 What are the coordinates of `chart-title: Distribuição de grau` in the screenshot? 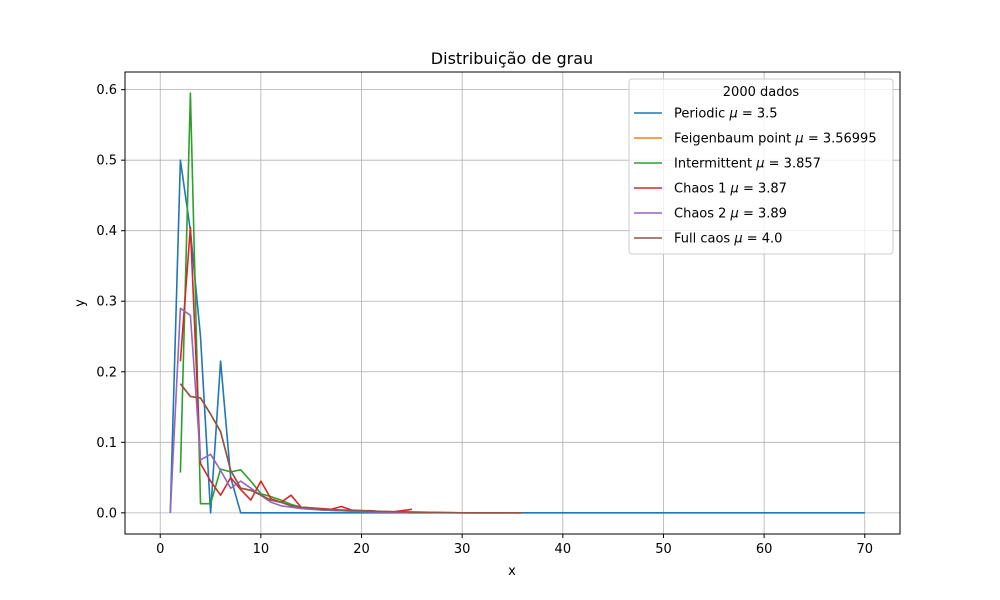 It's located at (512, 58).